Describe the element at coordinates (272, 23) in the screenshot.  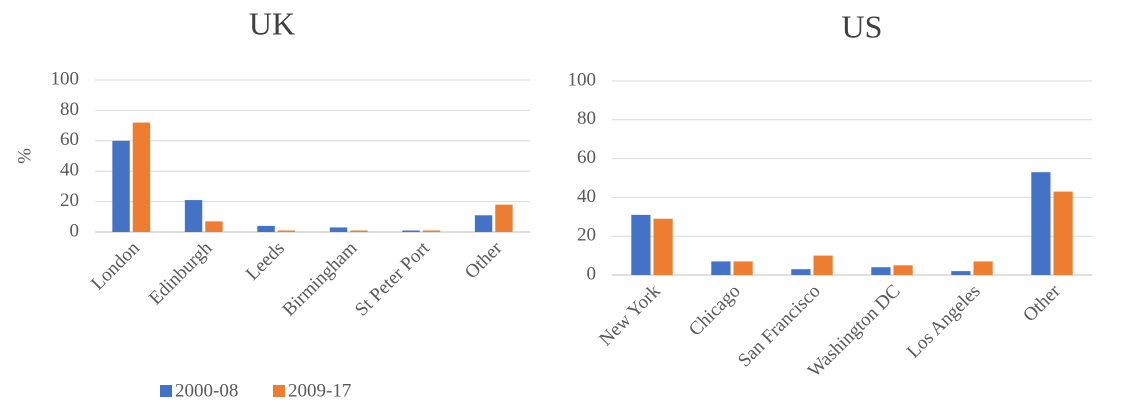
I see `chart-title: UK` at that location.